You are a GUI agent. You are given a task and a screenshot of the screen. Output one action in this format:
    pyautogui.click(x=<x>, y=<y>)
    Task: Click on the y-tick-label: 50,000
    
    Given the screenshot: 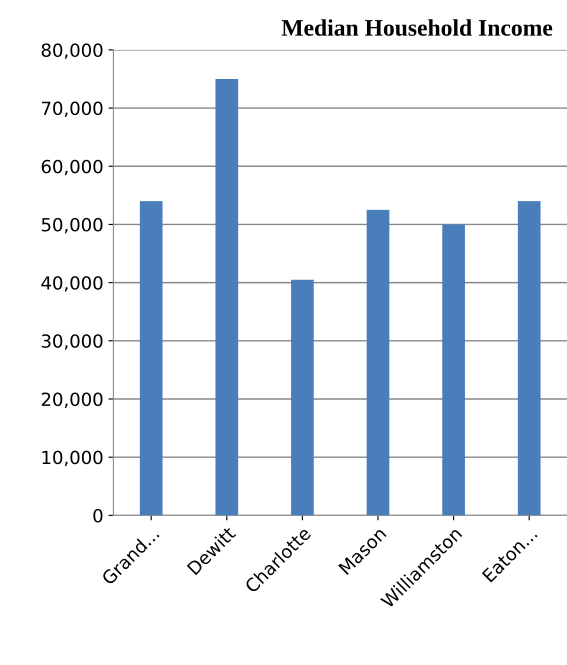 What is the action you would take?
    pyautogui.click(x=72, y=226)
    